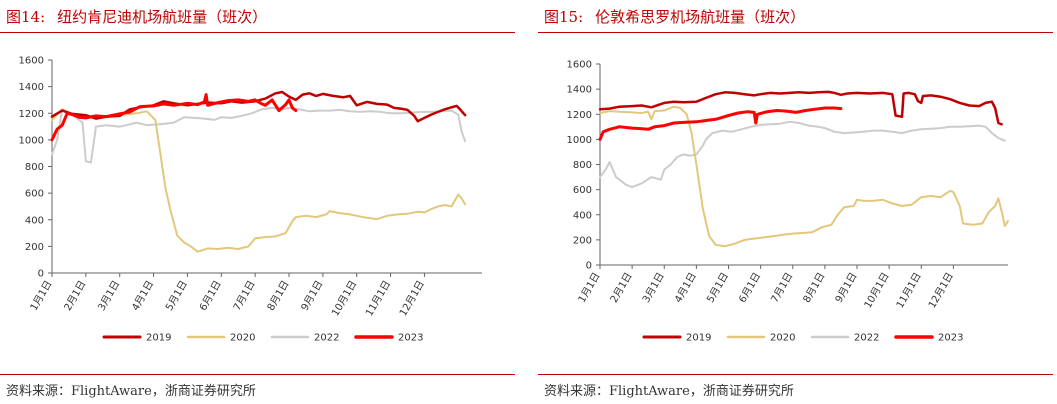 This screenshot has width=1057, height=404. Describe the element at coordinates (564, 17) in the screenshot. I see `figure-number: 图15:` at that location.